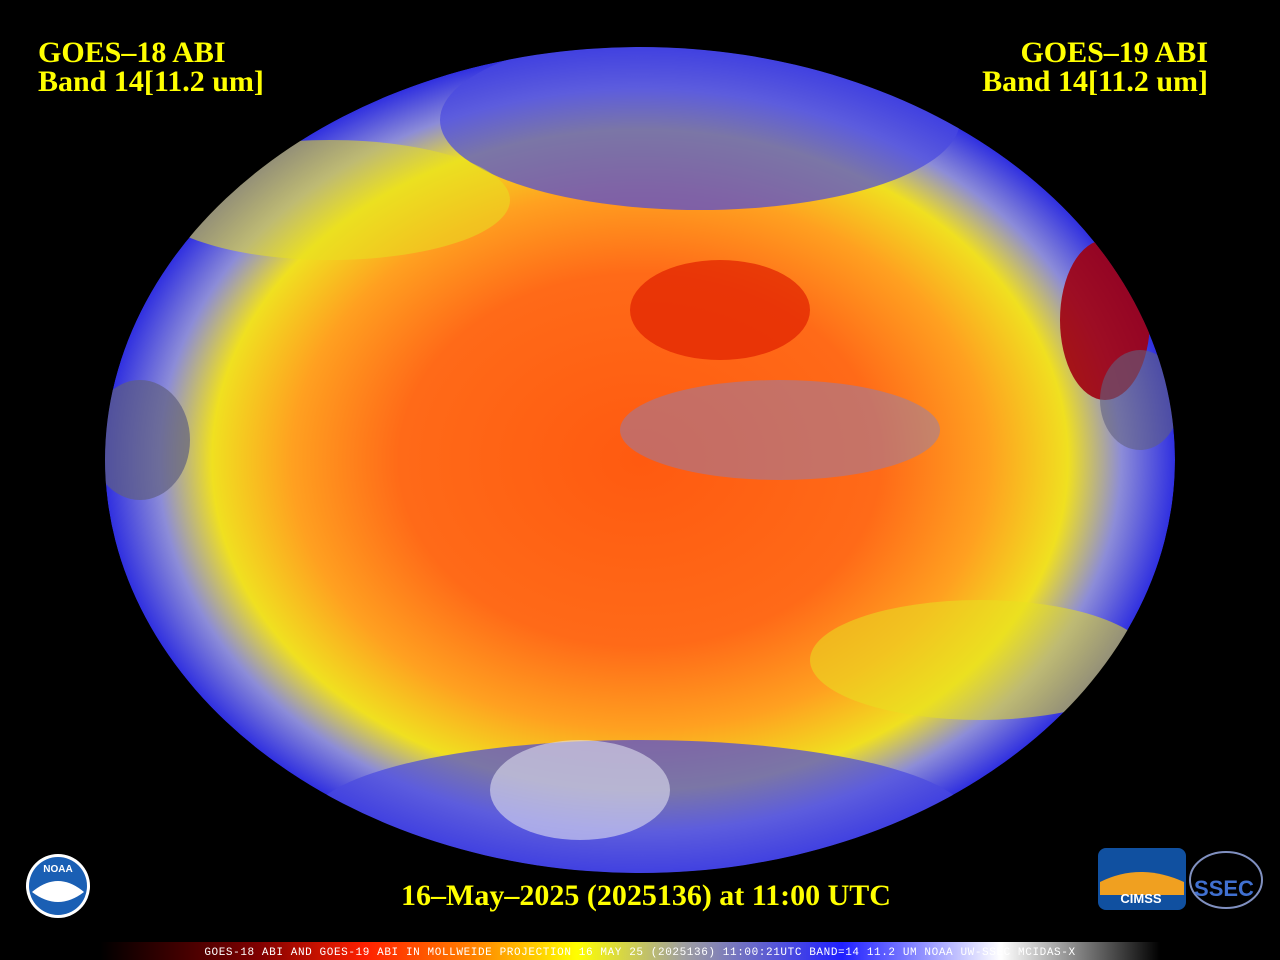 This screenshot has width=1280, height=960. I want to click on ssec-logo: SSEC, so click(1226, 880).